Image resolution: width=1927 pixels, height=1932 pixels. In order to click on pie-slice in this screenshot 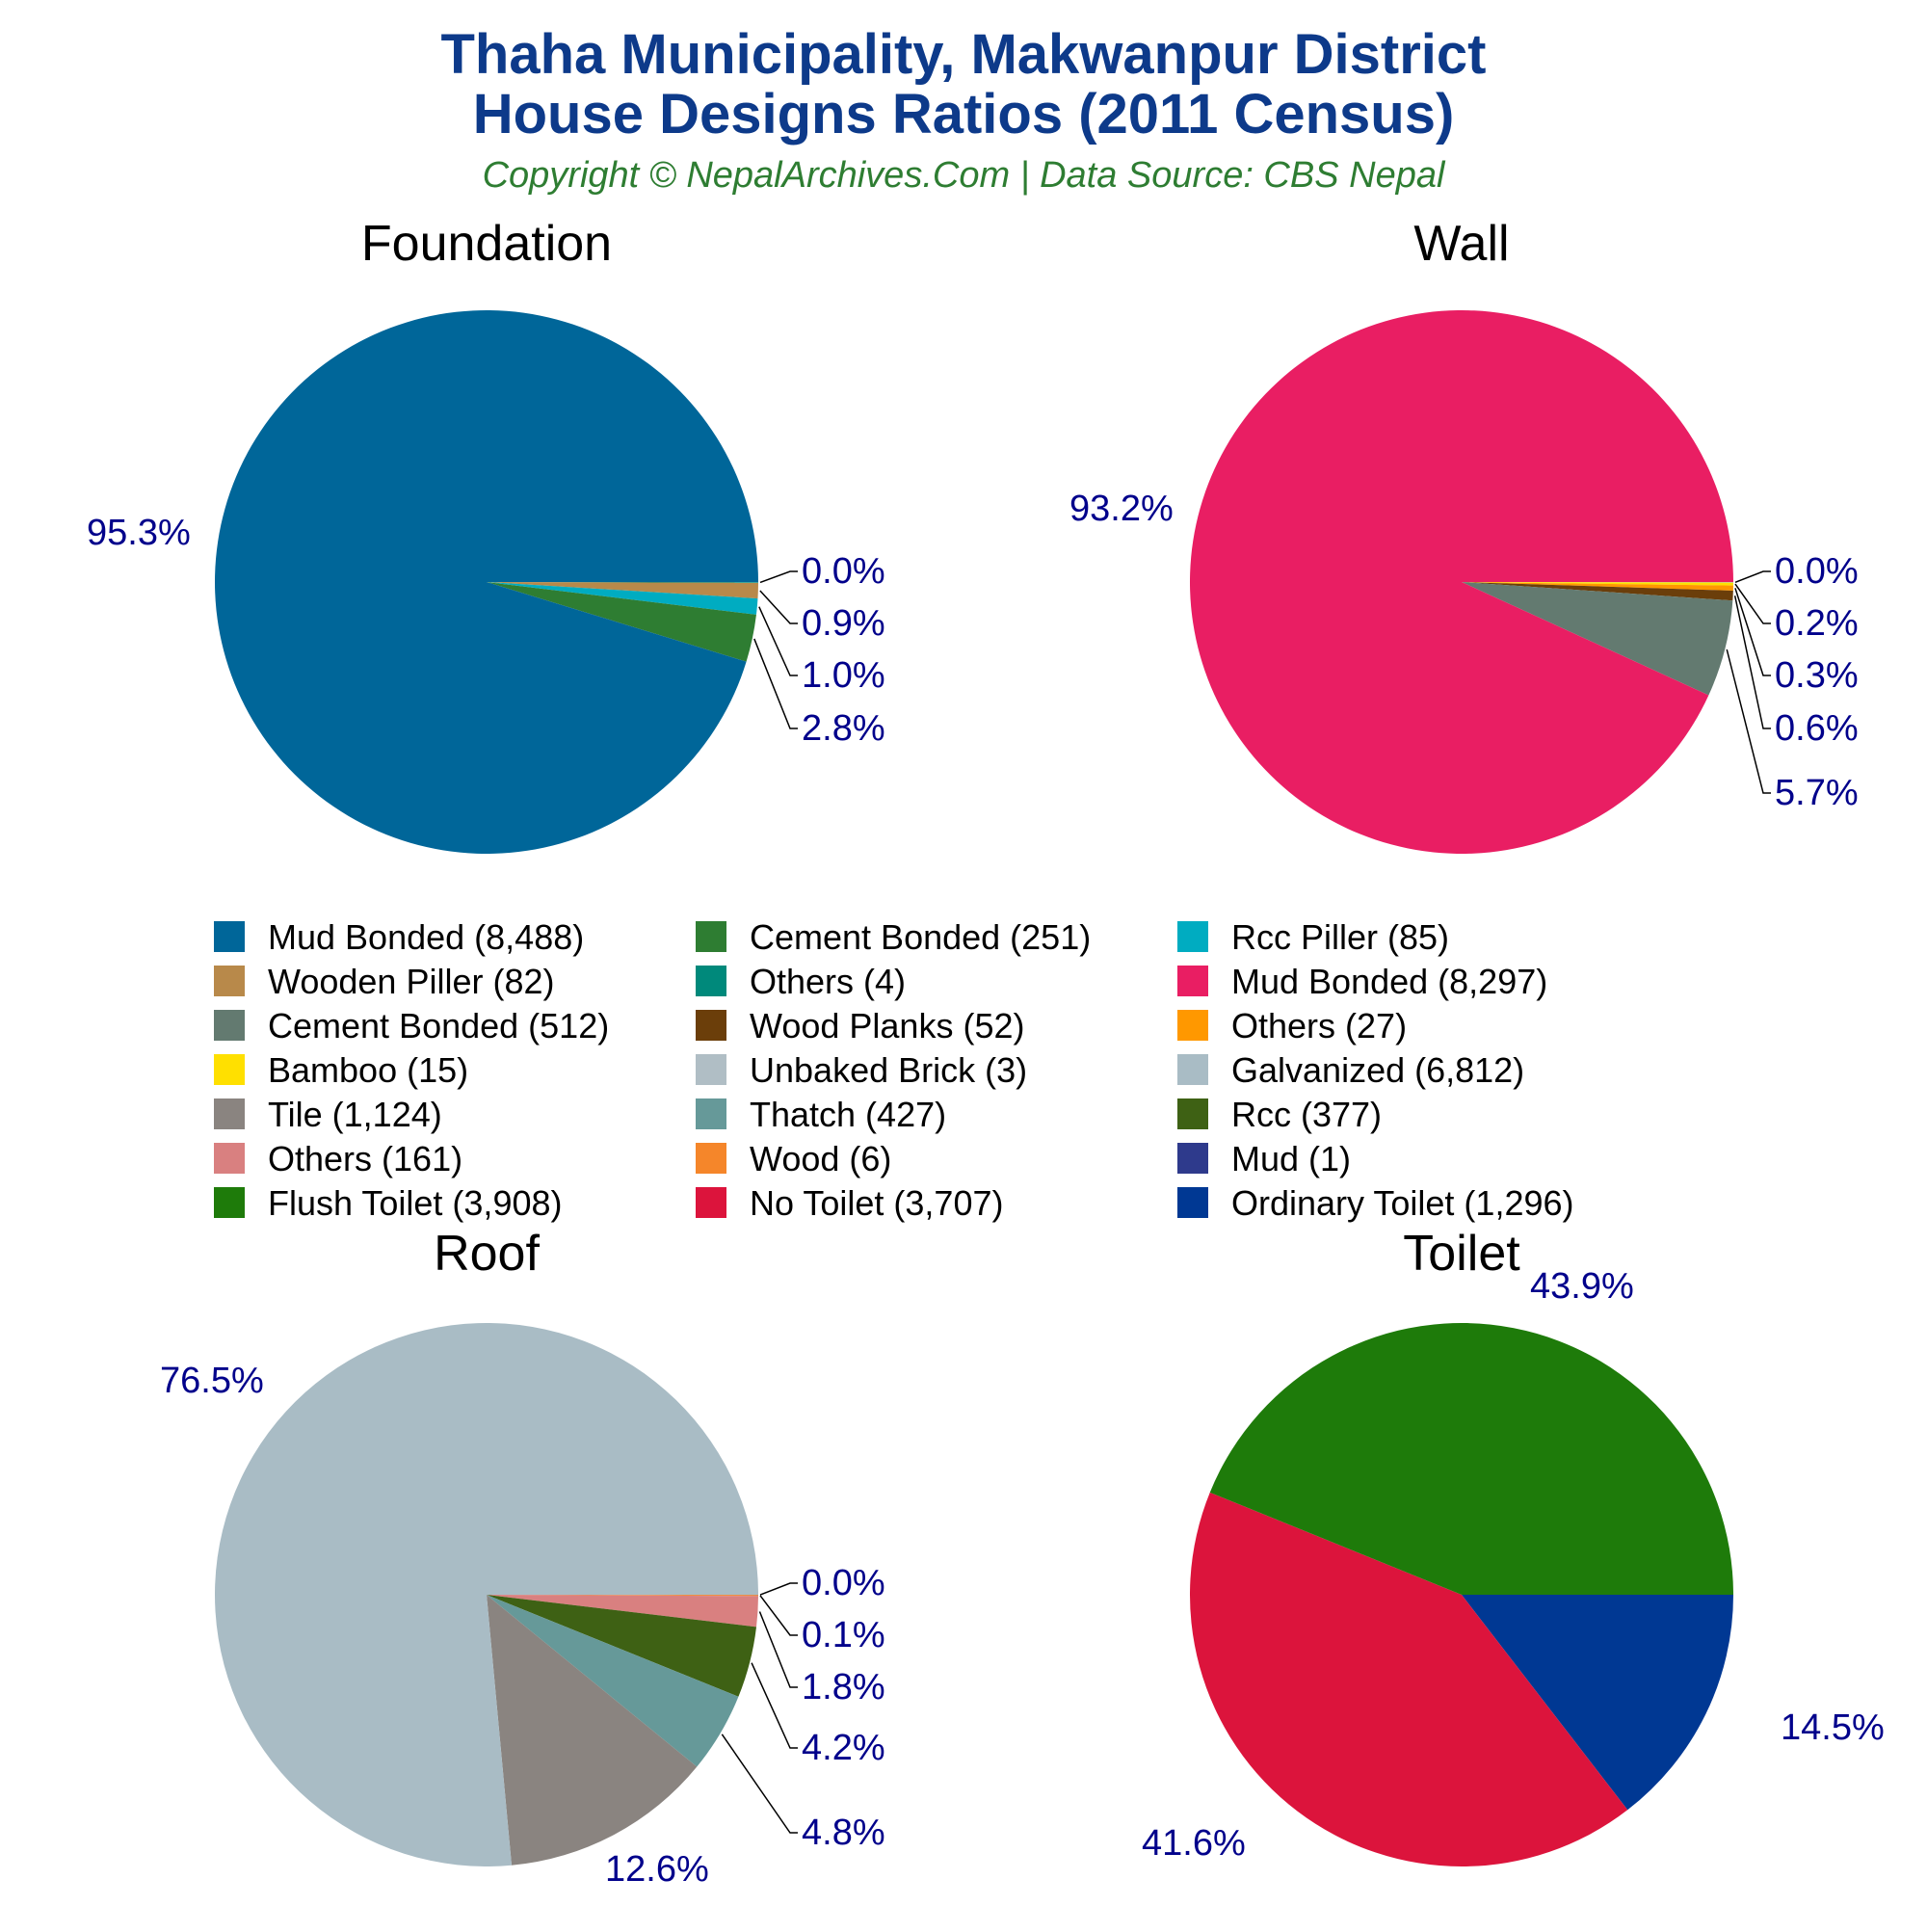, I will do `click(486, 582)`.